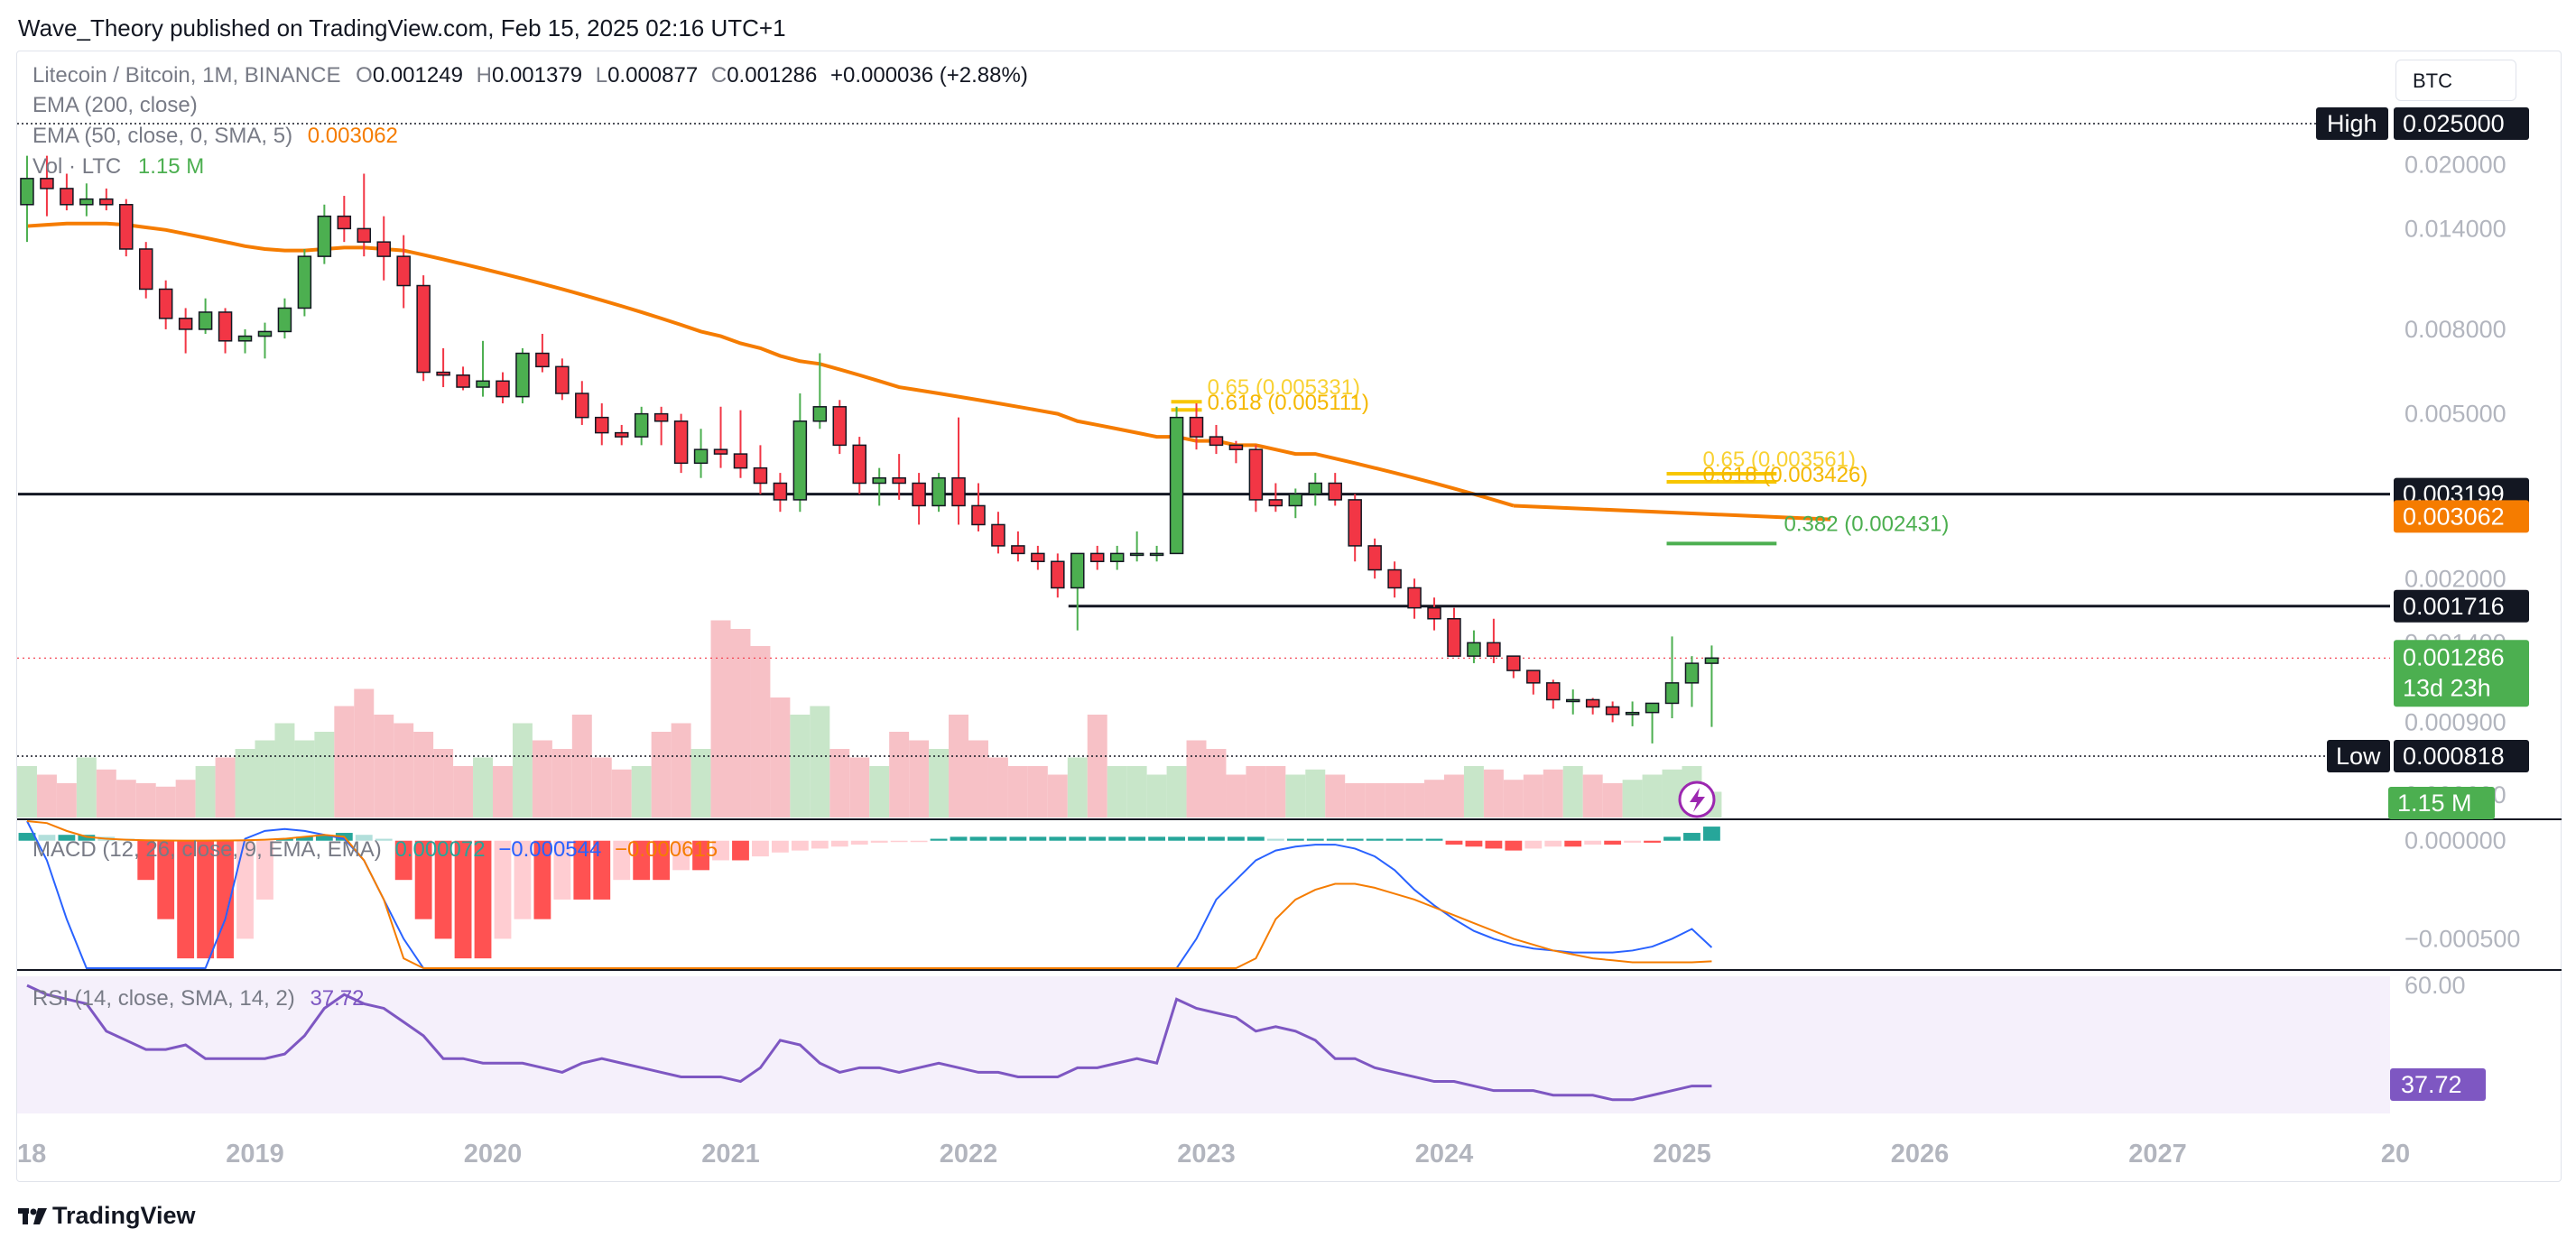  Describe the element at coordinates (730, 1154) in the screenshot. I see `x-axis-tick-label: 2021` at that location.